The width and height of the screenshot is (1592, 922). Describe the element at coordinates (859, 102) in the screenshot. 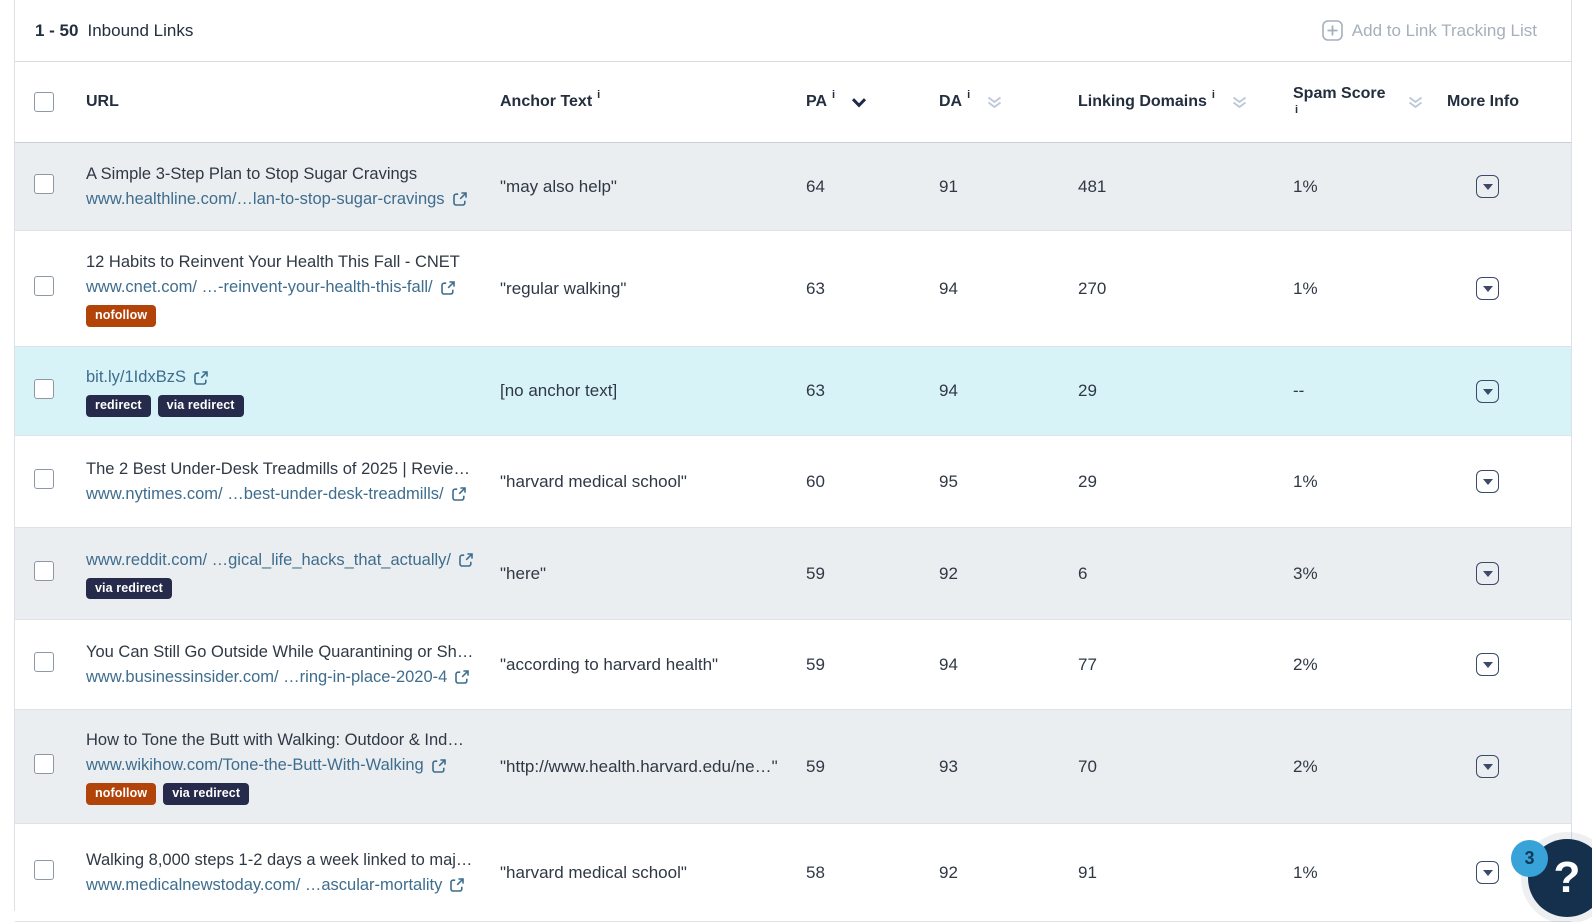

I see `sort-desc-active-icon` at that location.